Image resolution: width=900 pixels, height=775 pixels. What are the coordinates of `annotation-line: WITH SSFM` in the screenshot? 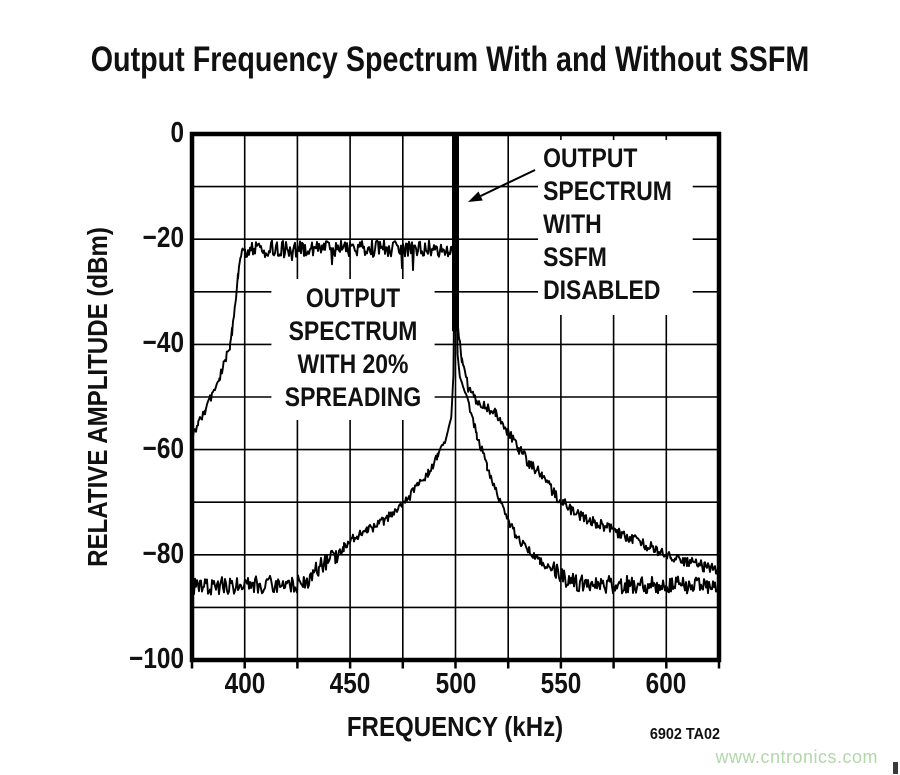 It's located at (575, 240).